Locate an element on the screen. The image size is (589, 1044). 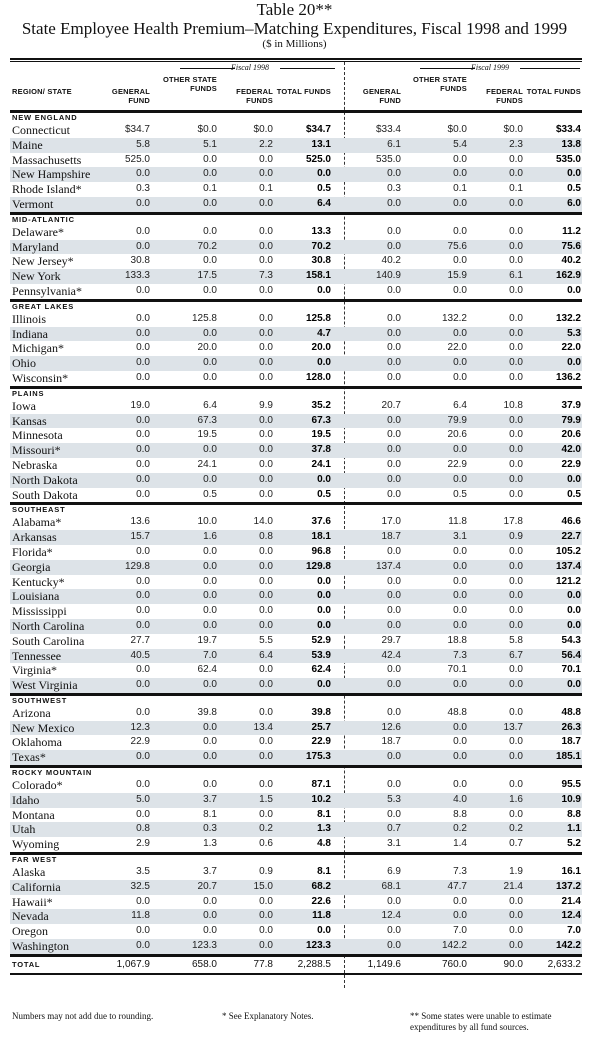
state-name: Illinois is located at coordinates (29, 318).